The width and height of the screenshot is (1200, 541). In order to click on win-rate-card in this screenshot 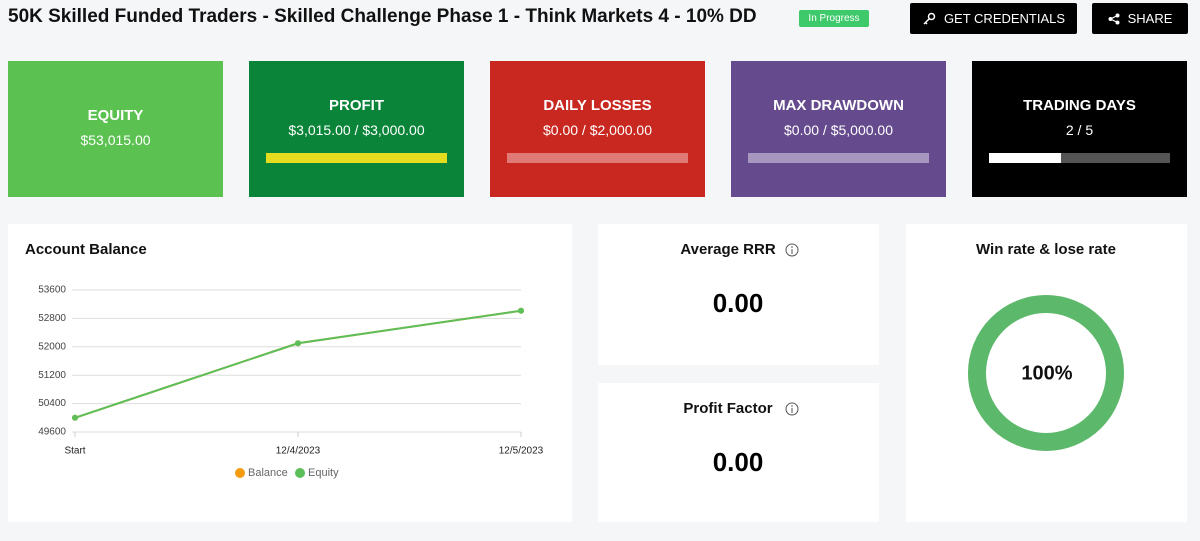, I will do `click(1046, 373)`.